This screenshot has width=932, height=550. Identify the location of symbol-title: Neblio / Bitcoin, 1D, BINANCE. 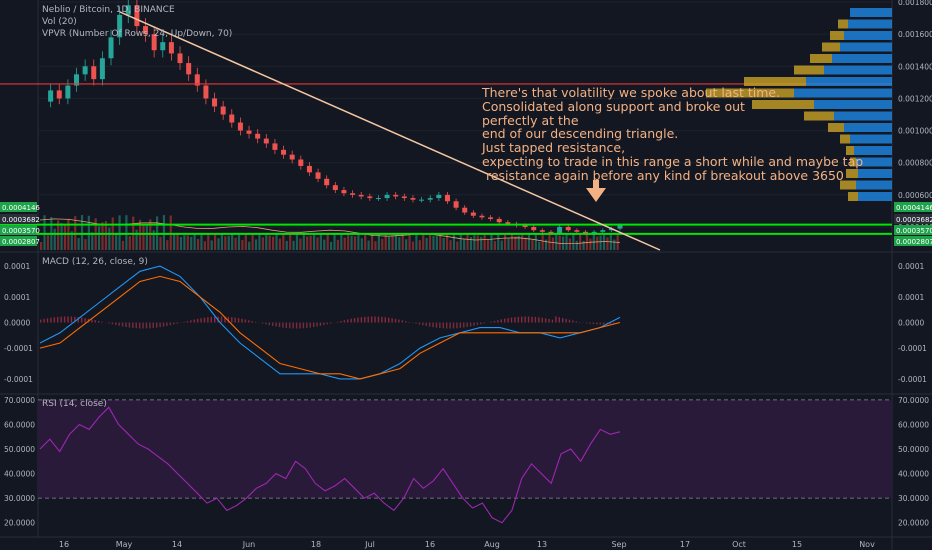
(108, 10).